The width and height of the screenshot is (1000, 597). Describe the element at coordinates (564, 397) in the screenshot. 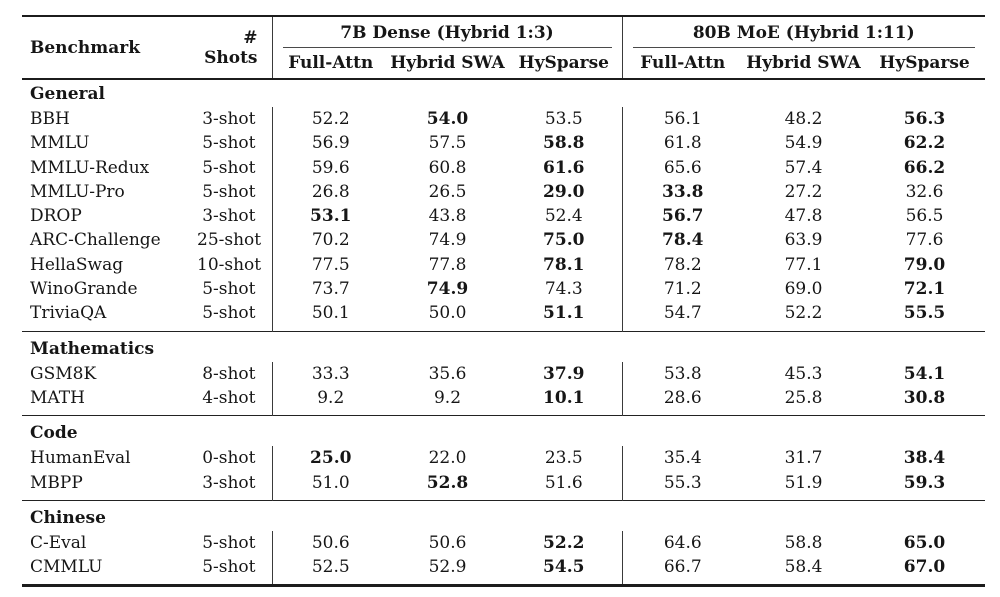

I see `value-cell: 10.1` at that location.